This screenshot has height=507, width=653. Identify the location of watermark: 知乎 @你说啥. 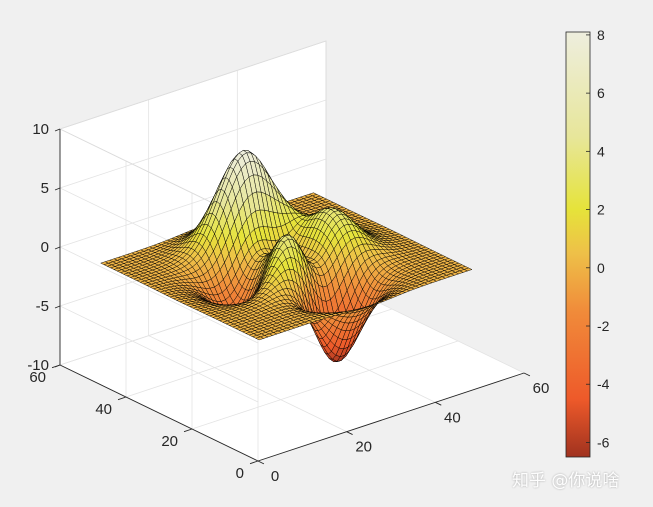
(566, 481).